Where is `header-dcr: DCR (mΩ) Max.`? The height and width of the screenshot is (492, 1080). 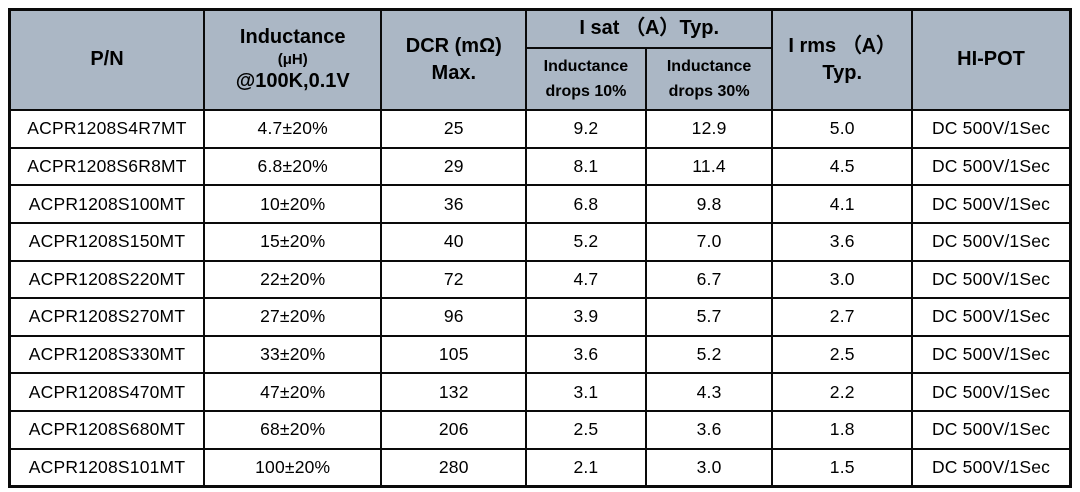 header-dcr: DCR (mΩ) Max. is located at coordinates (454, 59).